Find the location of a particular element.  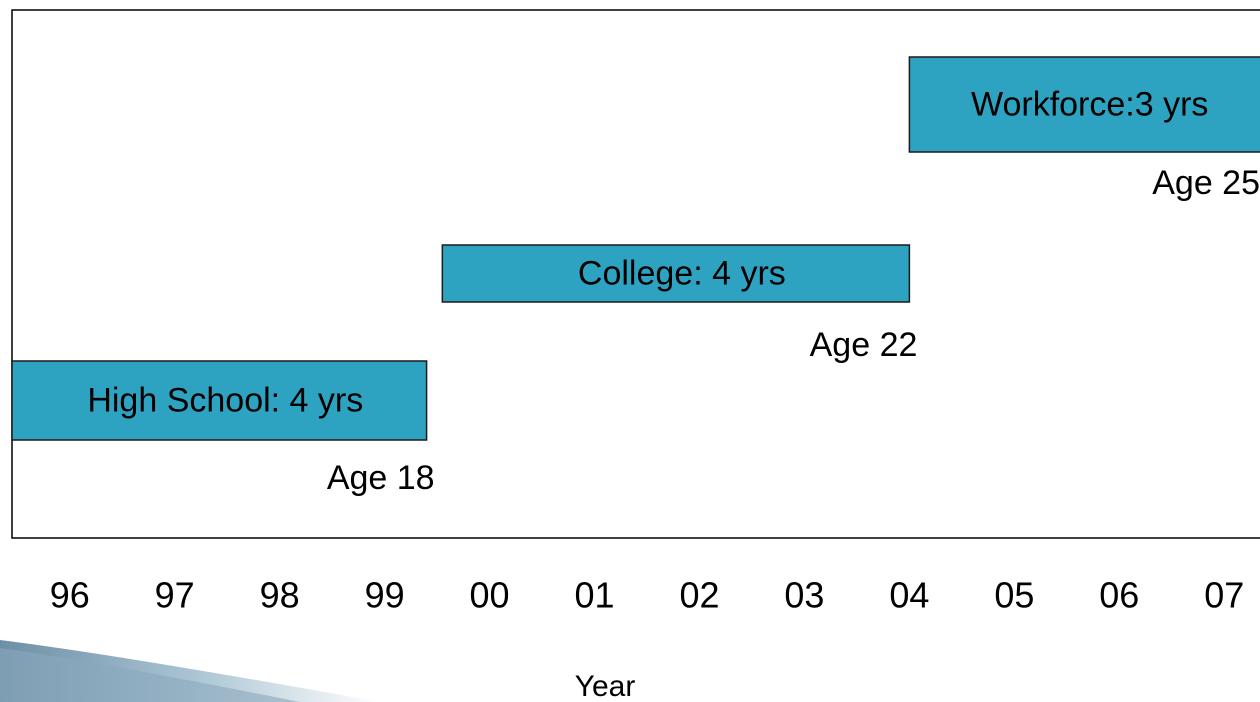

x-tick-label: 01 is located at coordinates (594, 595).